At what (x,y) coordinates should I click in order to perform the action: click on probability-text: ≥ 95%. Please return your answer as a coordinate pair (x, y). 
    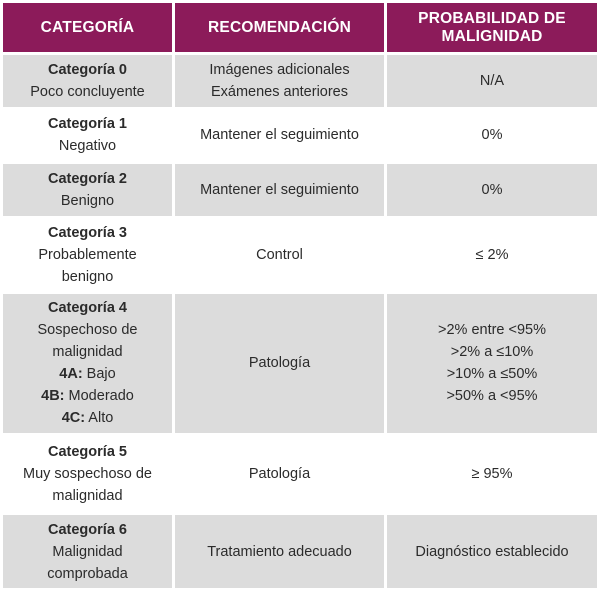
    Looking at the image, I should click on (492, 473).